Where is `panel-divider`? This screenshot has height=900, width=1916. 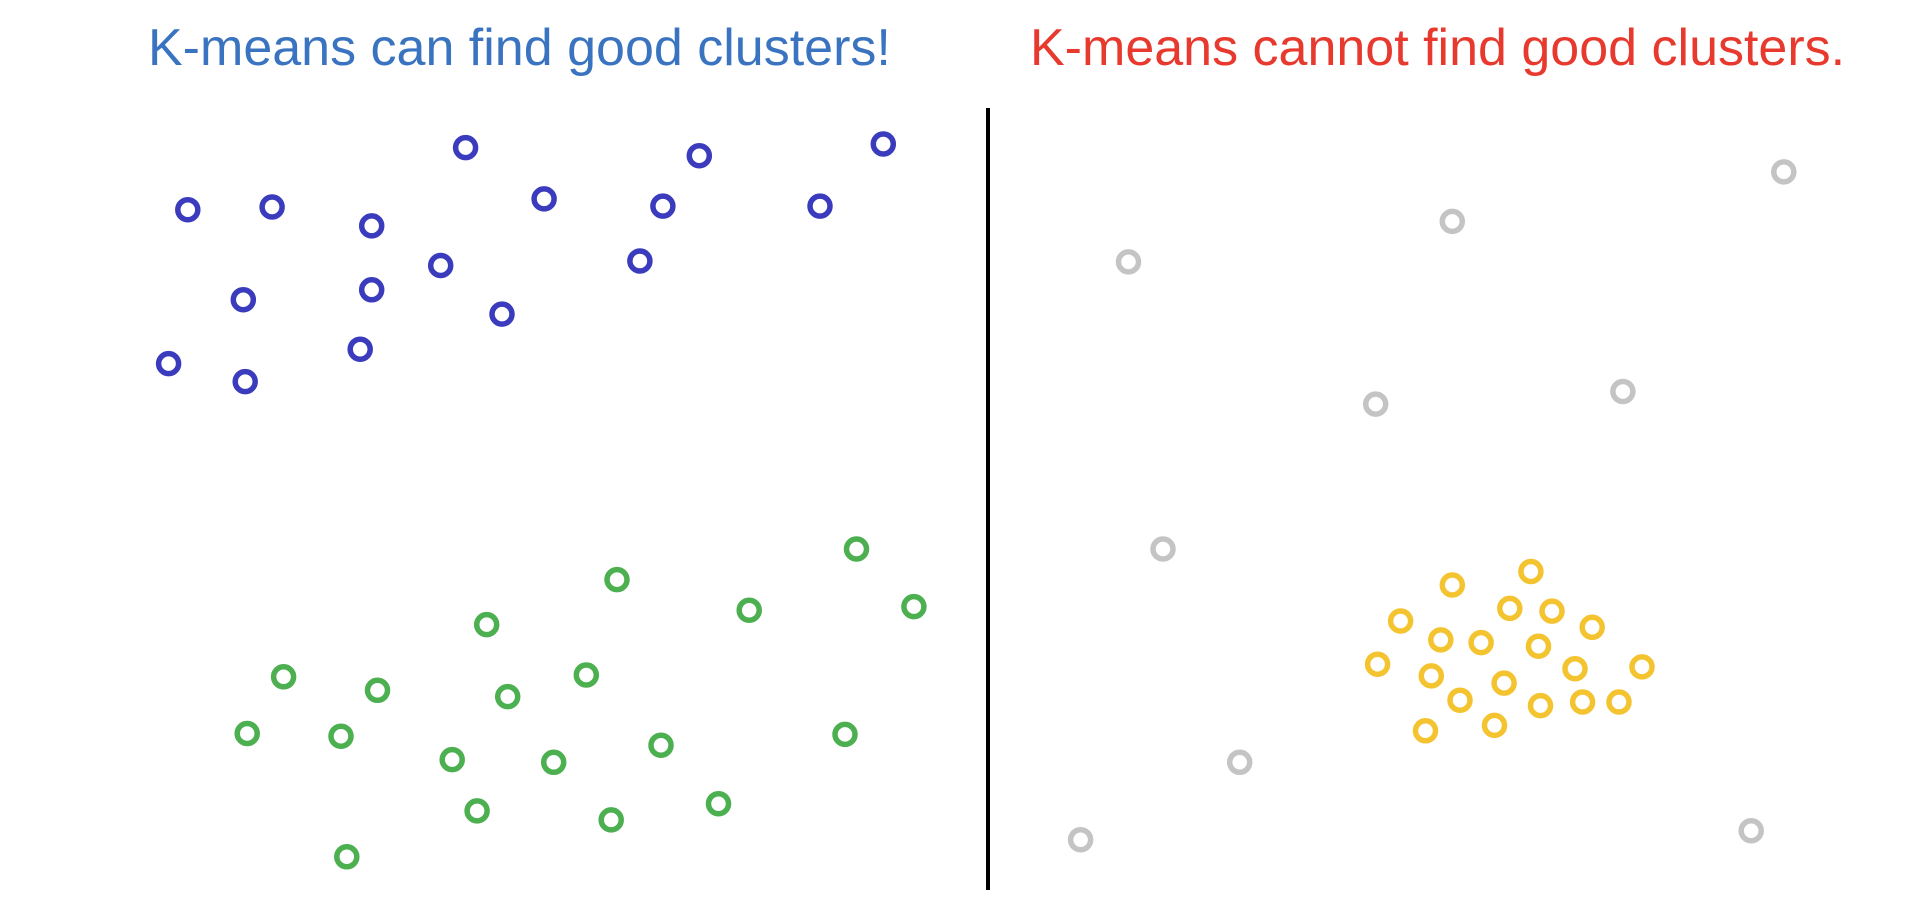
panel-divider is located at coordinates (988, 499).